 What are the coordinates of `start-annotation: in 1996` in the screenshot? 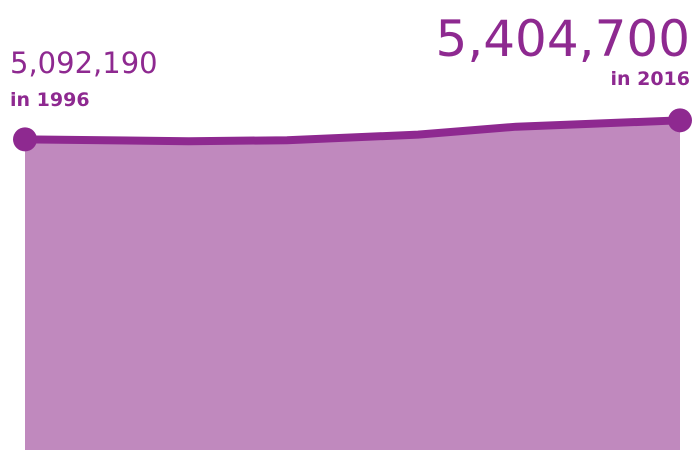 It's located at (50, 100).